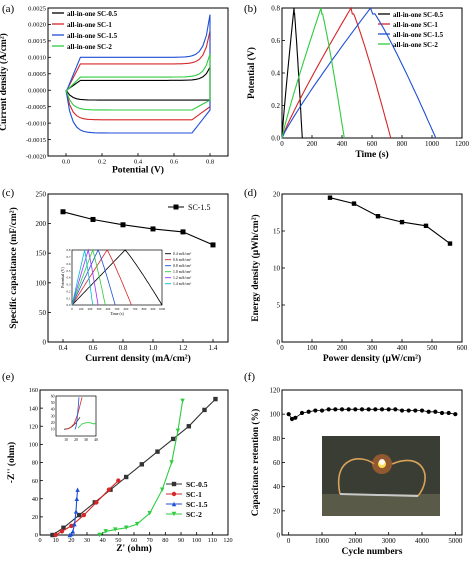 This screenshot has height=562, width=474. I want to click on x-axis-label: Time (s), so click(371, 154).